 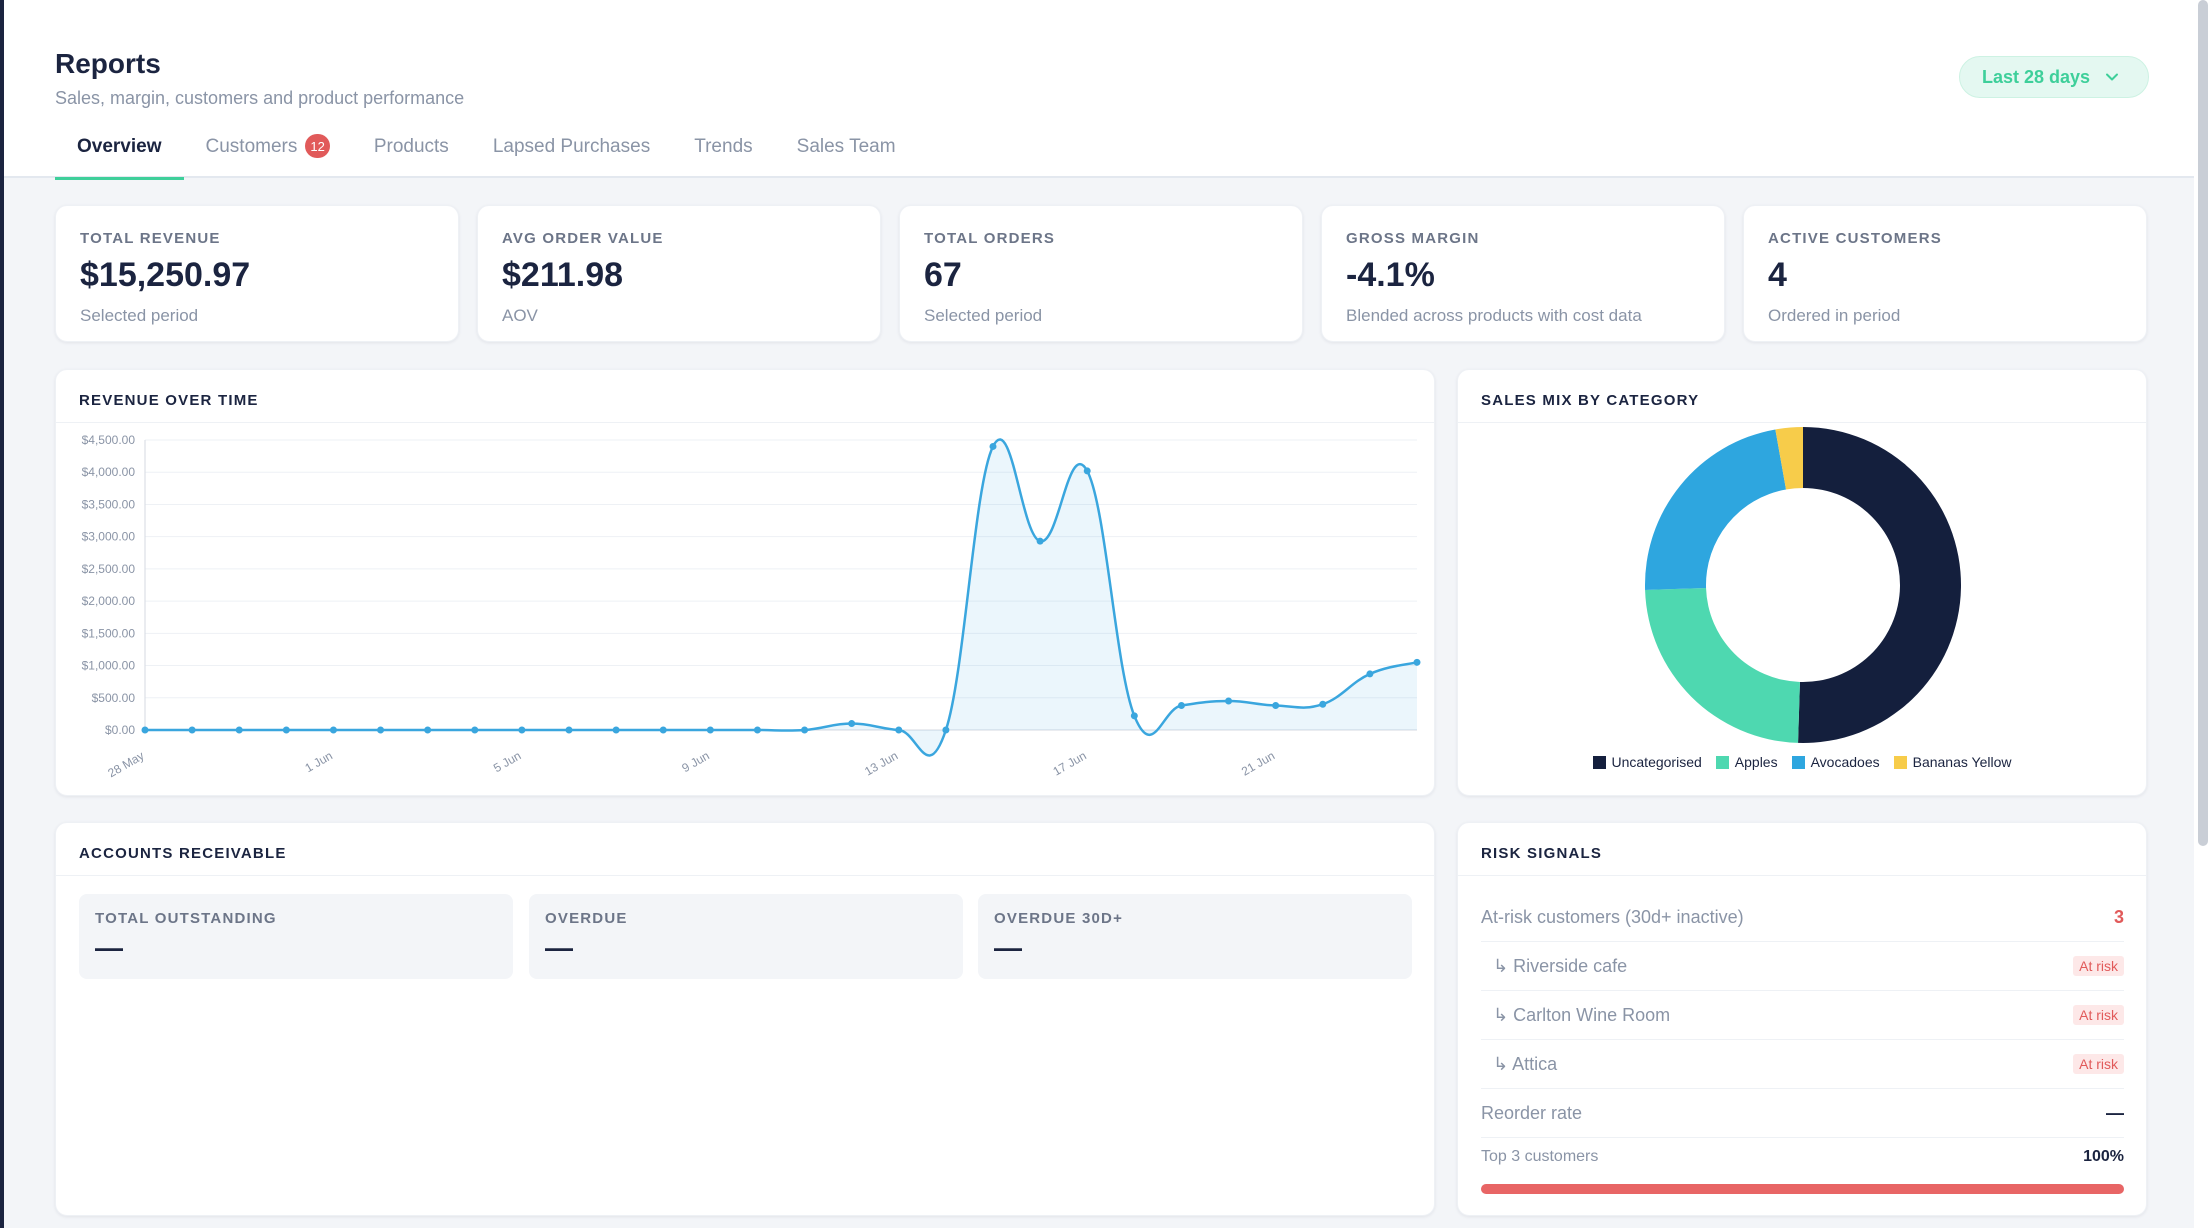 I want to click on legend-label: Bananas Yellow, so click(x=1962, y=762).